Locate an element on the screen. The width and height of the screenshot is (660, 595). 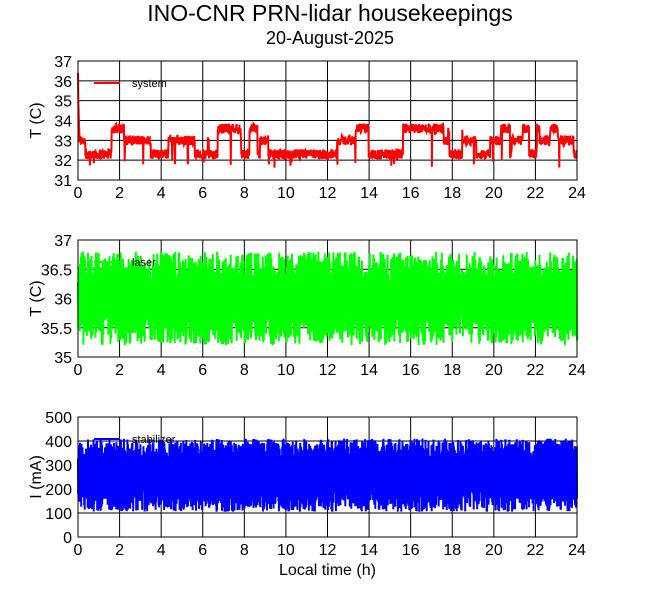
y-tick-label: 0 is located at coordinates (67, 538).